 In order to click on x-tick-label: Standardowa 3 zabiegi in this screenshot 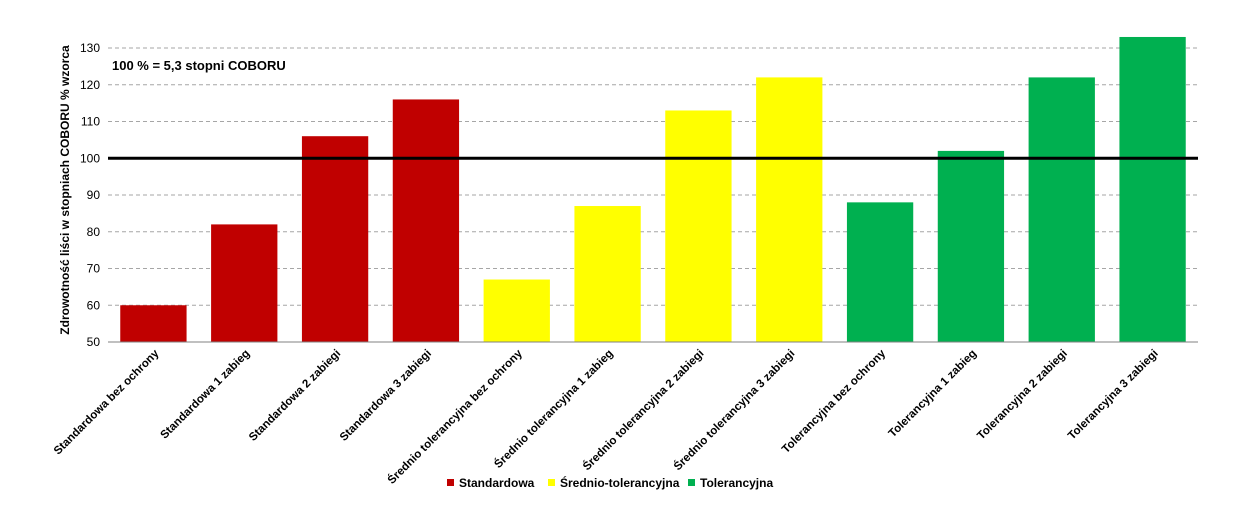, I will do `click(386, 396)`.